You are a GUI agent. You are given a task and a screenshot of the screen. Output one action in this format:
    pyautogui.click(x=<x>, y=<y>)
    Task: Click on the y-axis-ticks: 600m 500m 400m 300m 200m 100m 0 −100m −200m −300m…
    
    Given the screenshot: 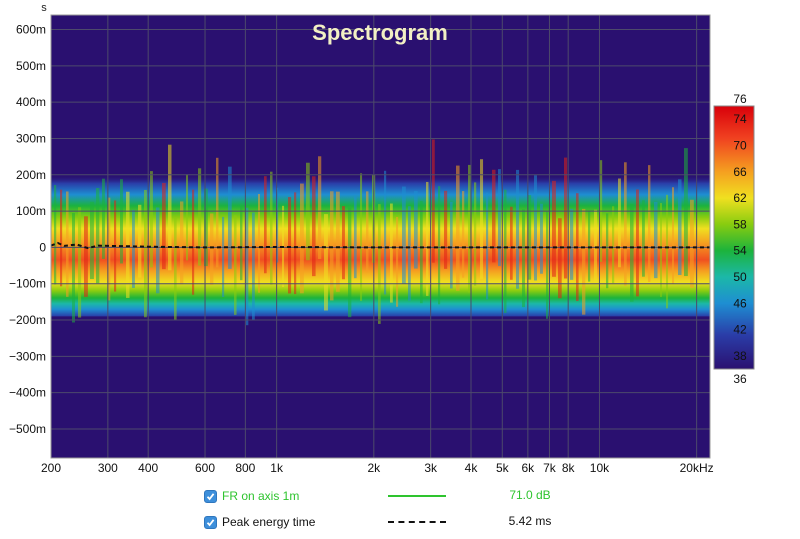 What is the action you would take?
    pyautogui.click(x=27, y=229)
    